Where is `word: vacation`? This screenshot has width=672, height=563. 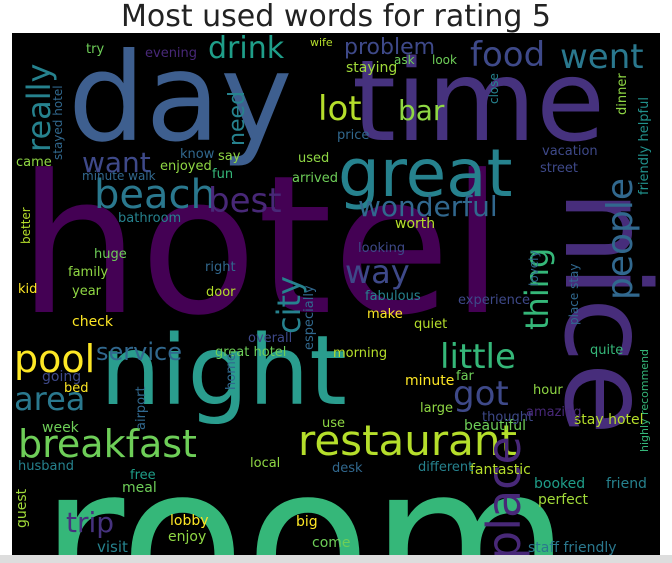
word: vacation is located at coordinates (570, 151).